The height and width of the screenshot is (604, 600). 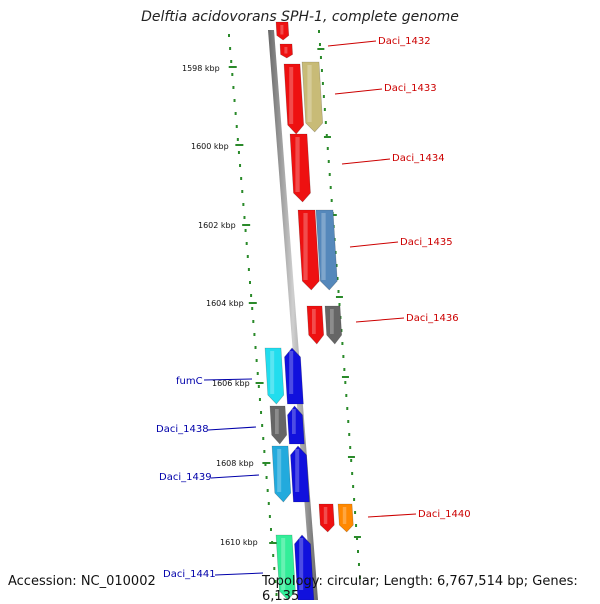 I want to click on gene-label-daci-1433: Daci_1433, so click(x=410, y=88).